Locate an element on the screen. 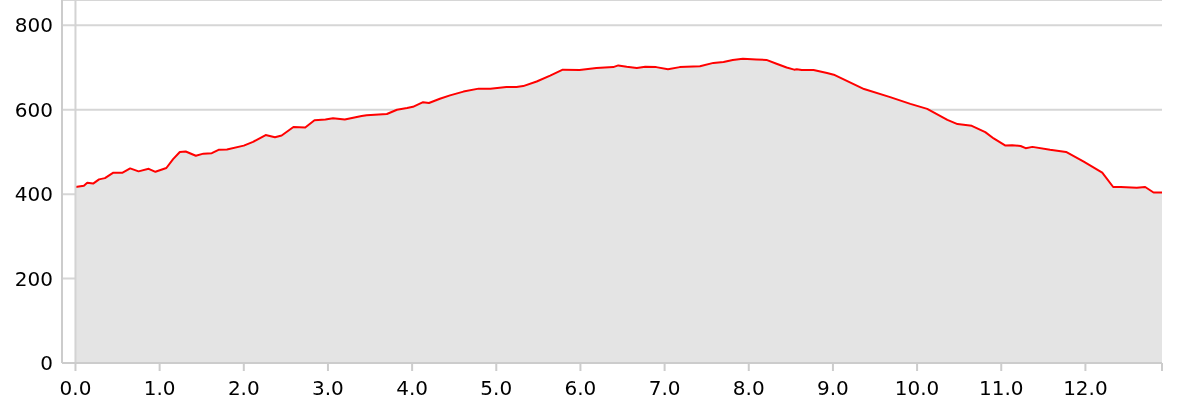  x-tick-label: 5.0 is located at coordinates (496, 388).